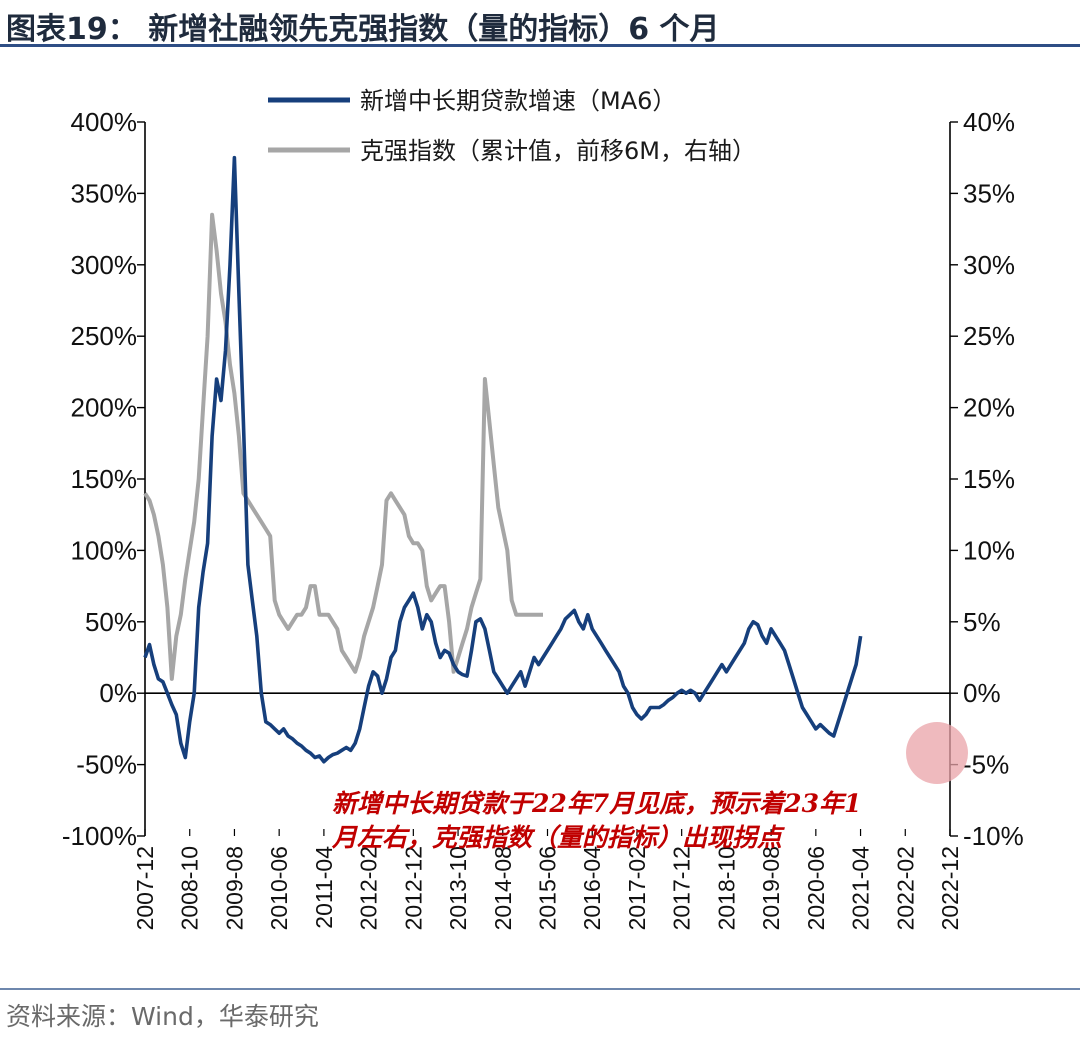  What do you see at coordinates (145, 888) in the screenshot?
I see `x-tick-label: 2007-12` at bounding box center [145, 888].